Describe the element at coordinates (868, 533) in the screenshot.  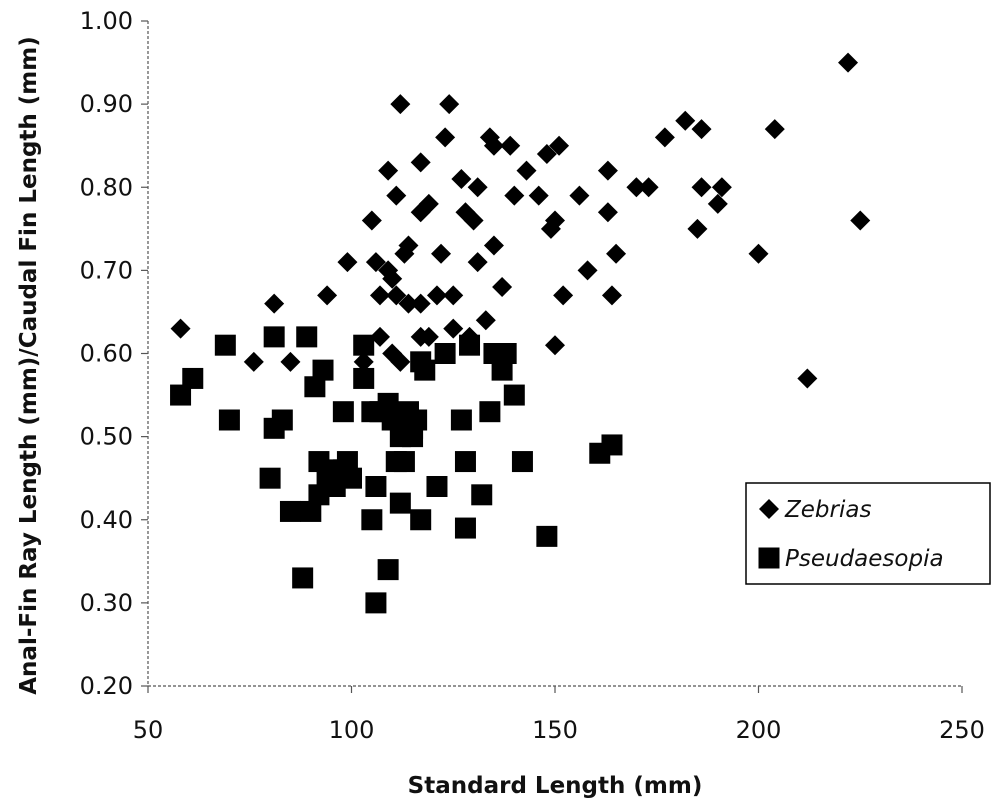
I see `legend: Zebrias Pseudaesopia` at that location.